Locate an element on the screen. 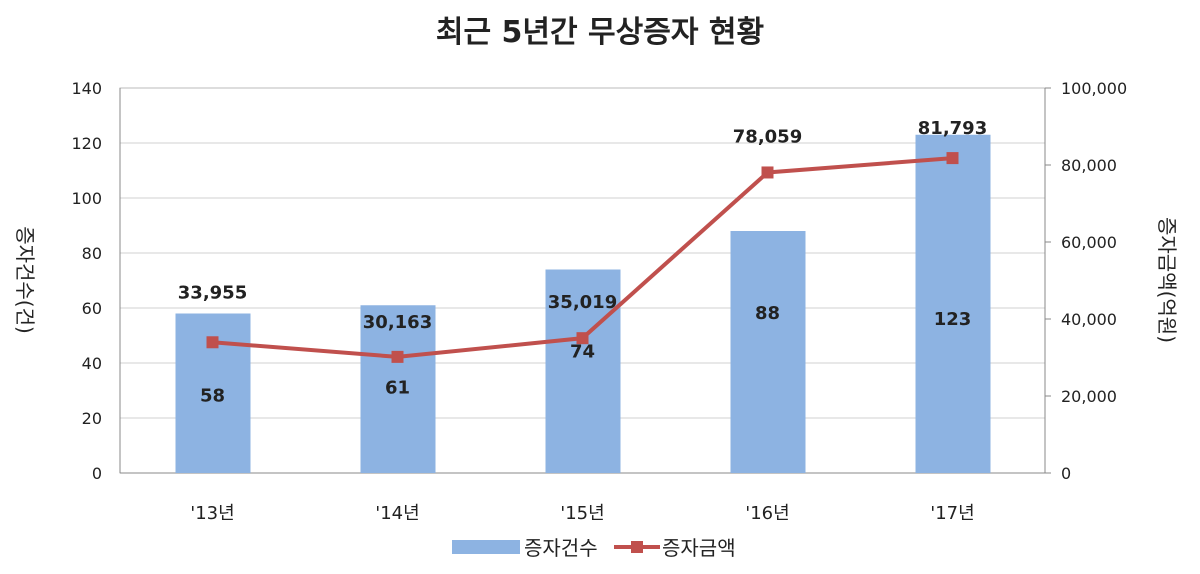 The height and width of the screenshot is (574, 1200). y-tick-label: 0 is located at coordinates (97, 473).